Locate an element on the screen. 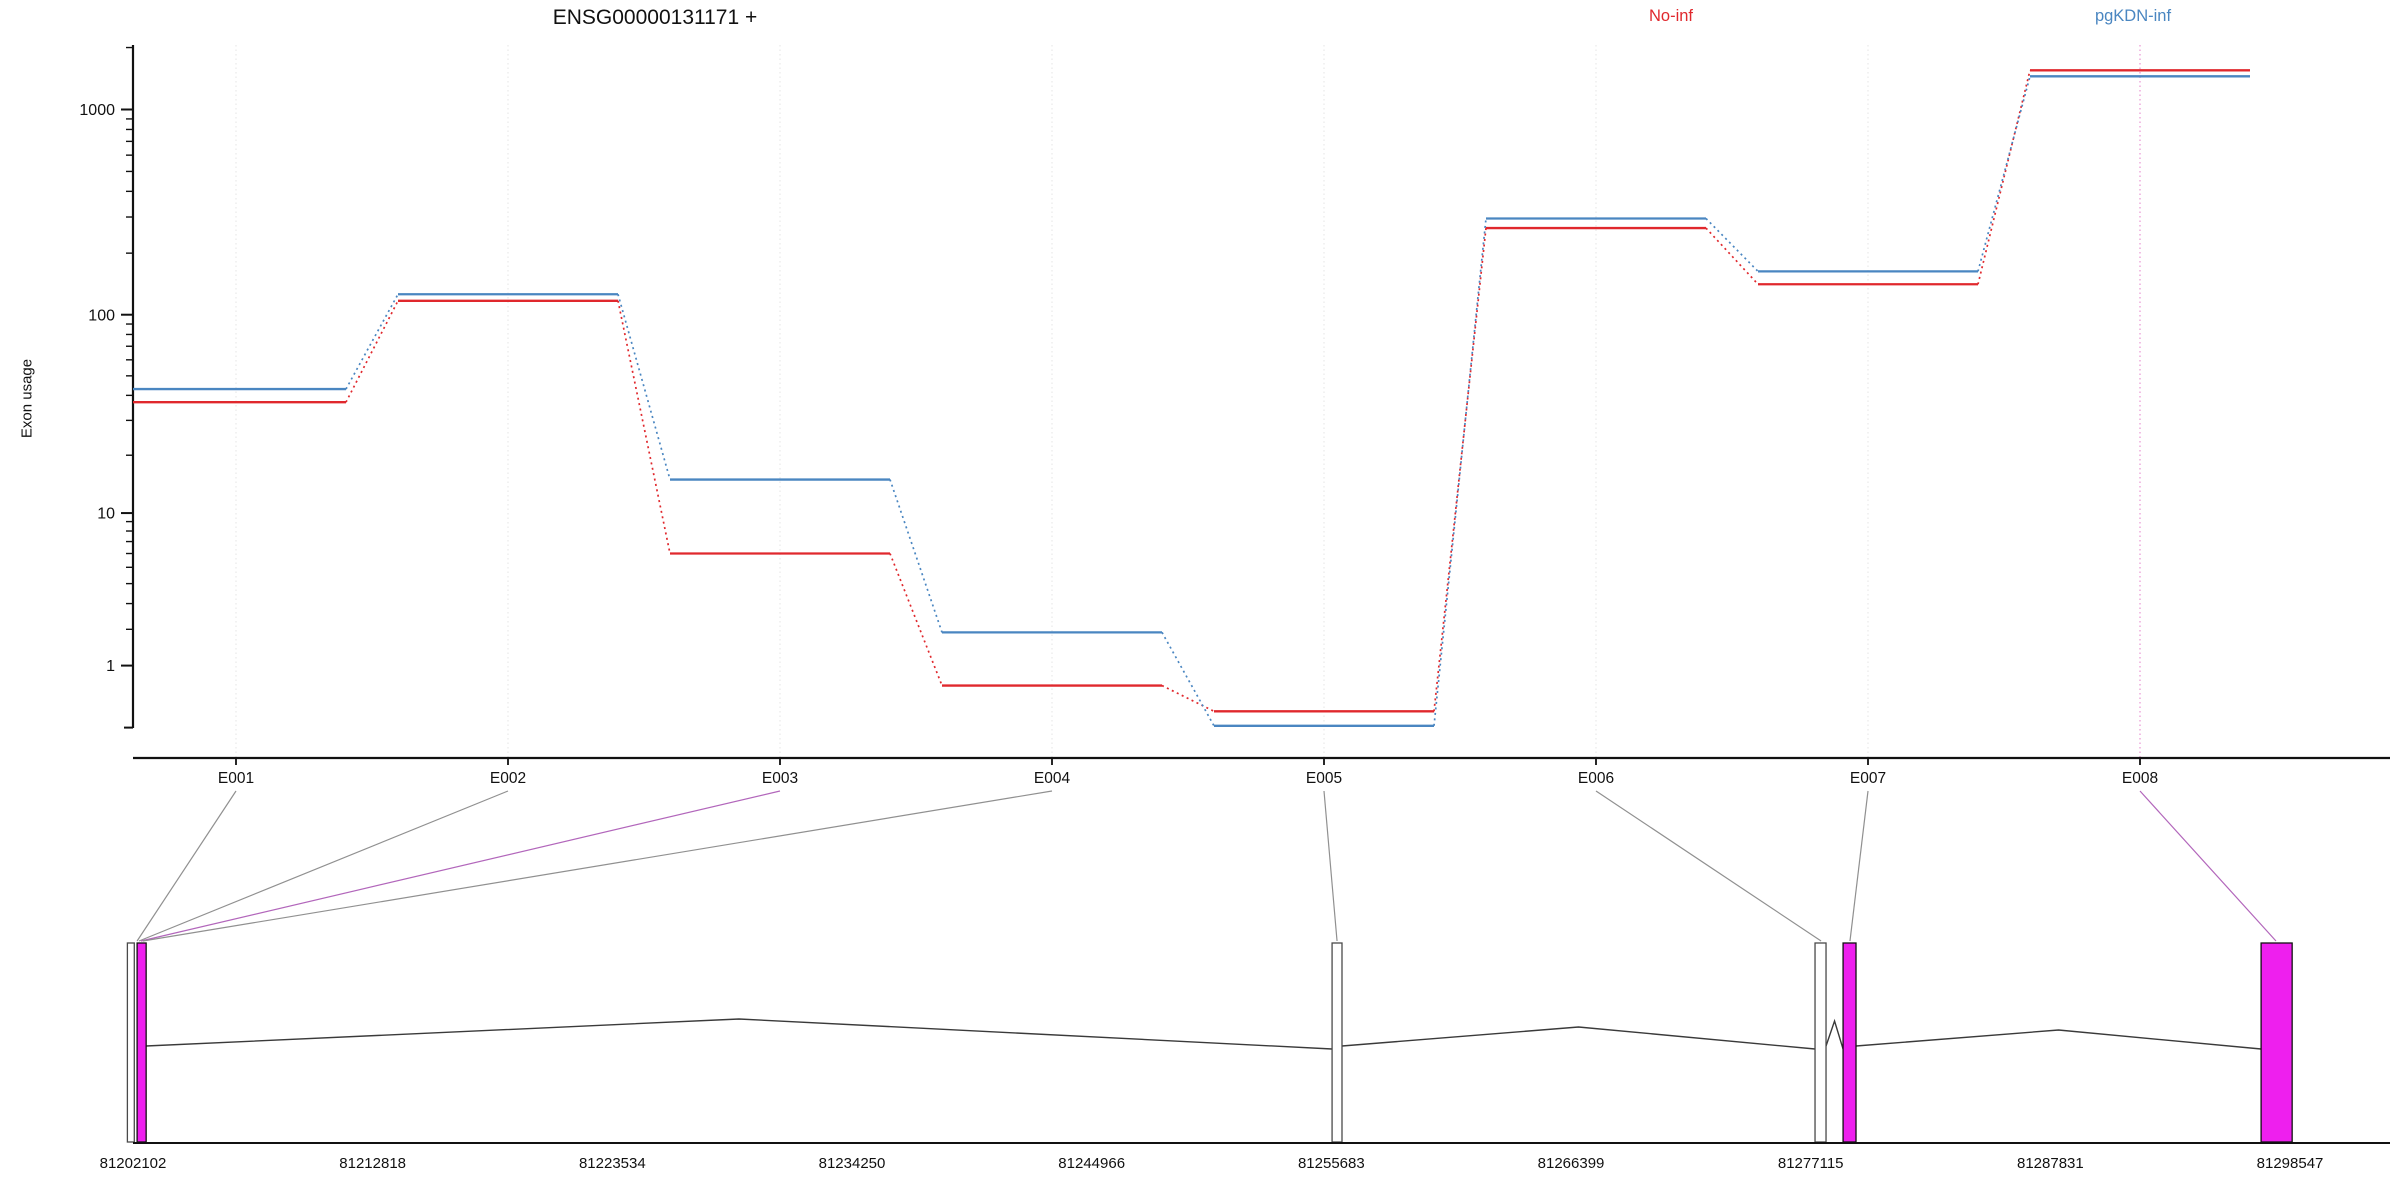 The width and height of the screenshot is (2400, 1200). y-tick-label: 1 is located at coordinates (110, 666).